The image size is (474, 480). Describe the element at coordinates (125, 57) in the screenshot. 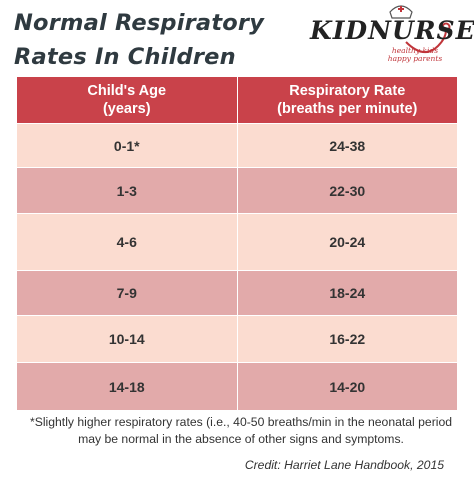

I see `title-line-2: Rates In Children` at that location.